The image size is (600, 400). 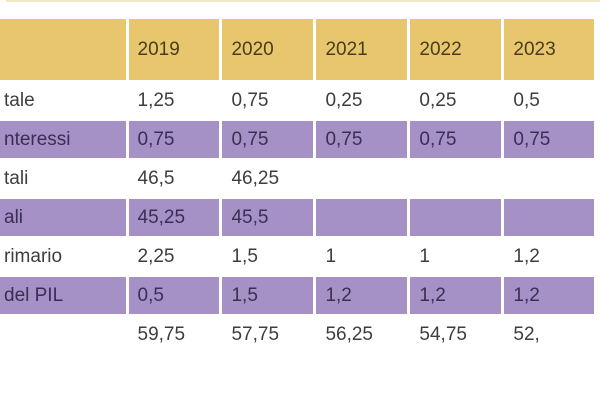 What do you see at coordinates (63, 256) in the screenshot?
I see `row-label: rimario` at bounding box center [63, 256].